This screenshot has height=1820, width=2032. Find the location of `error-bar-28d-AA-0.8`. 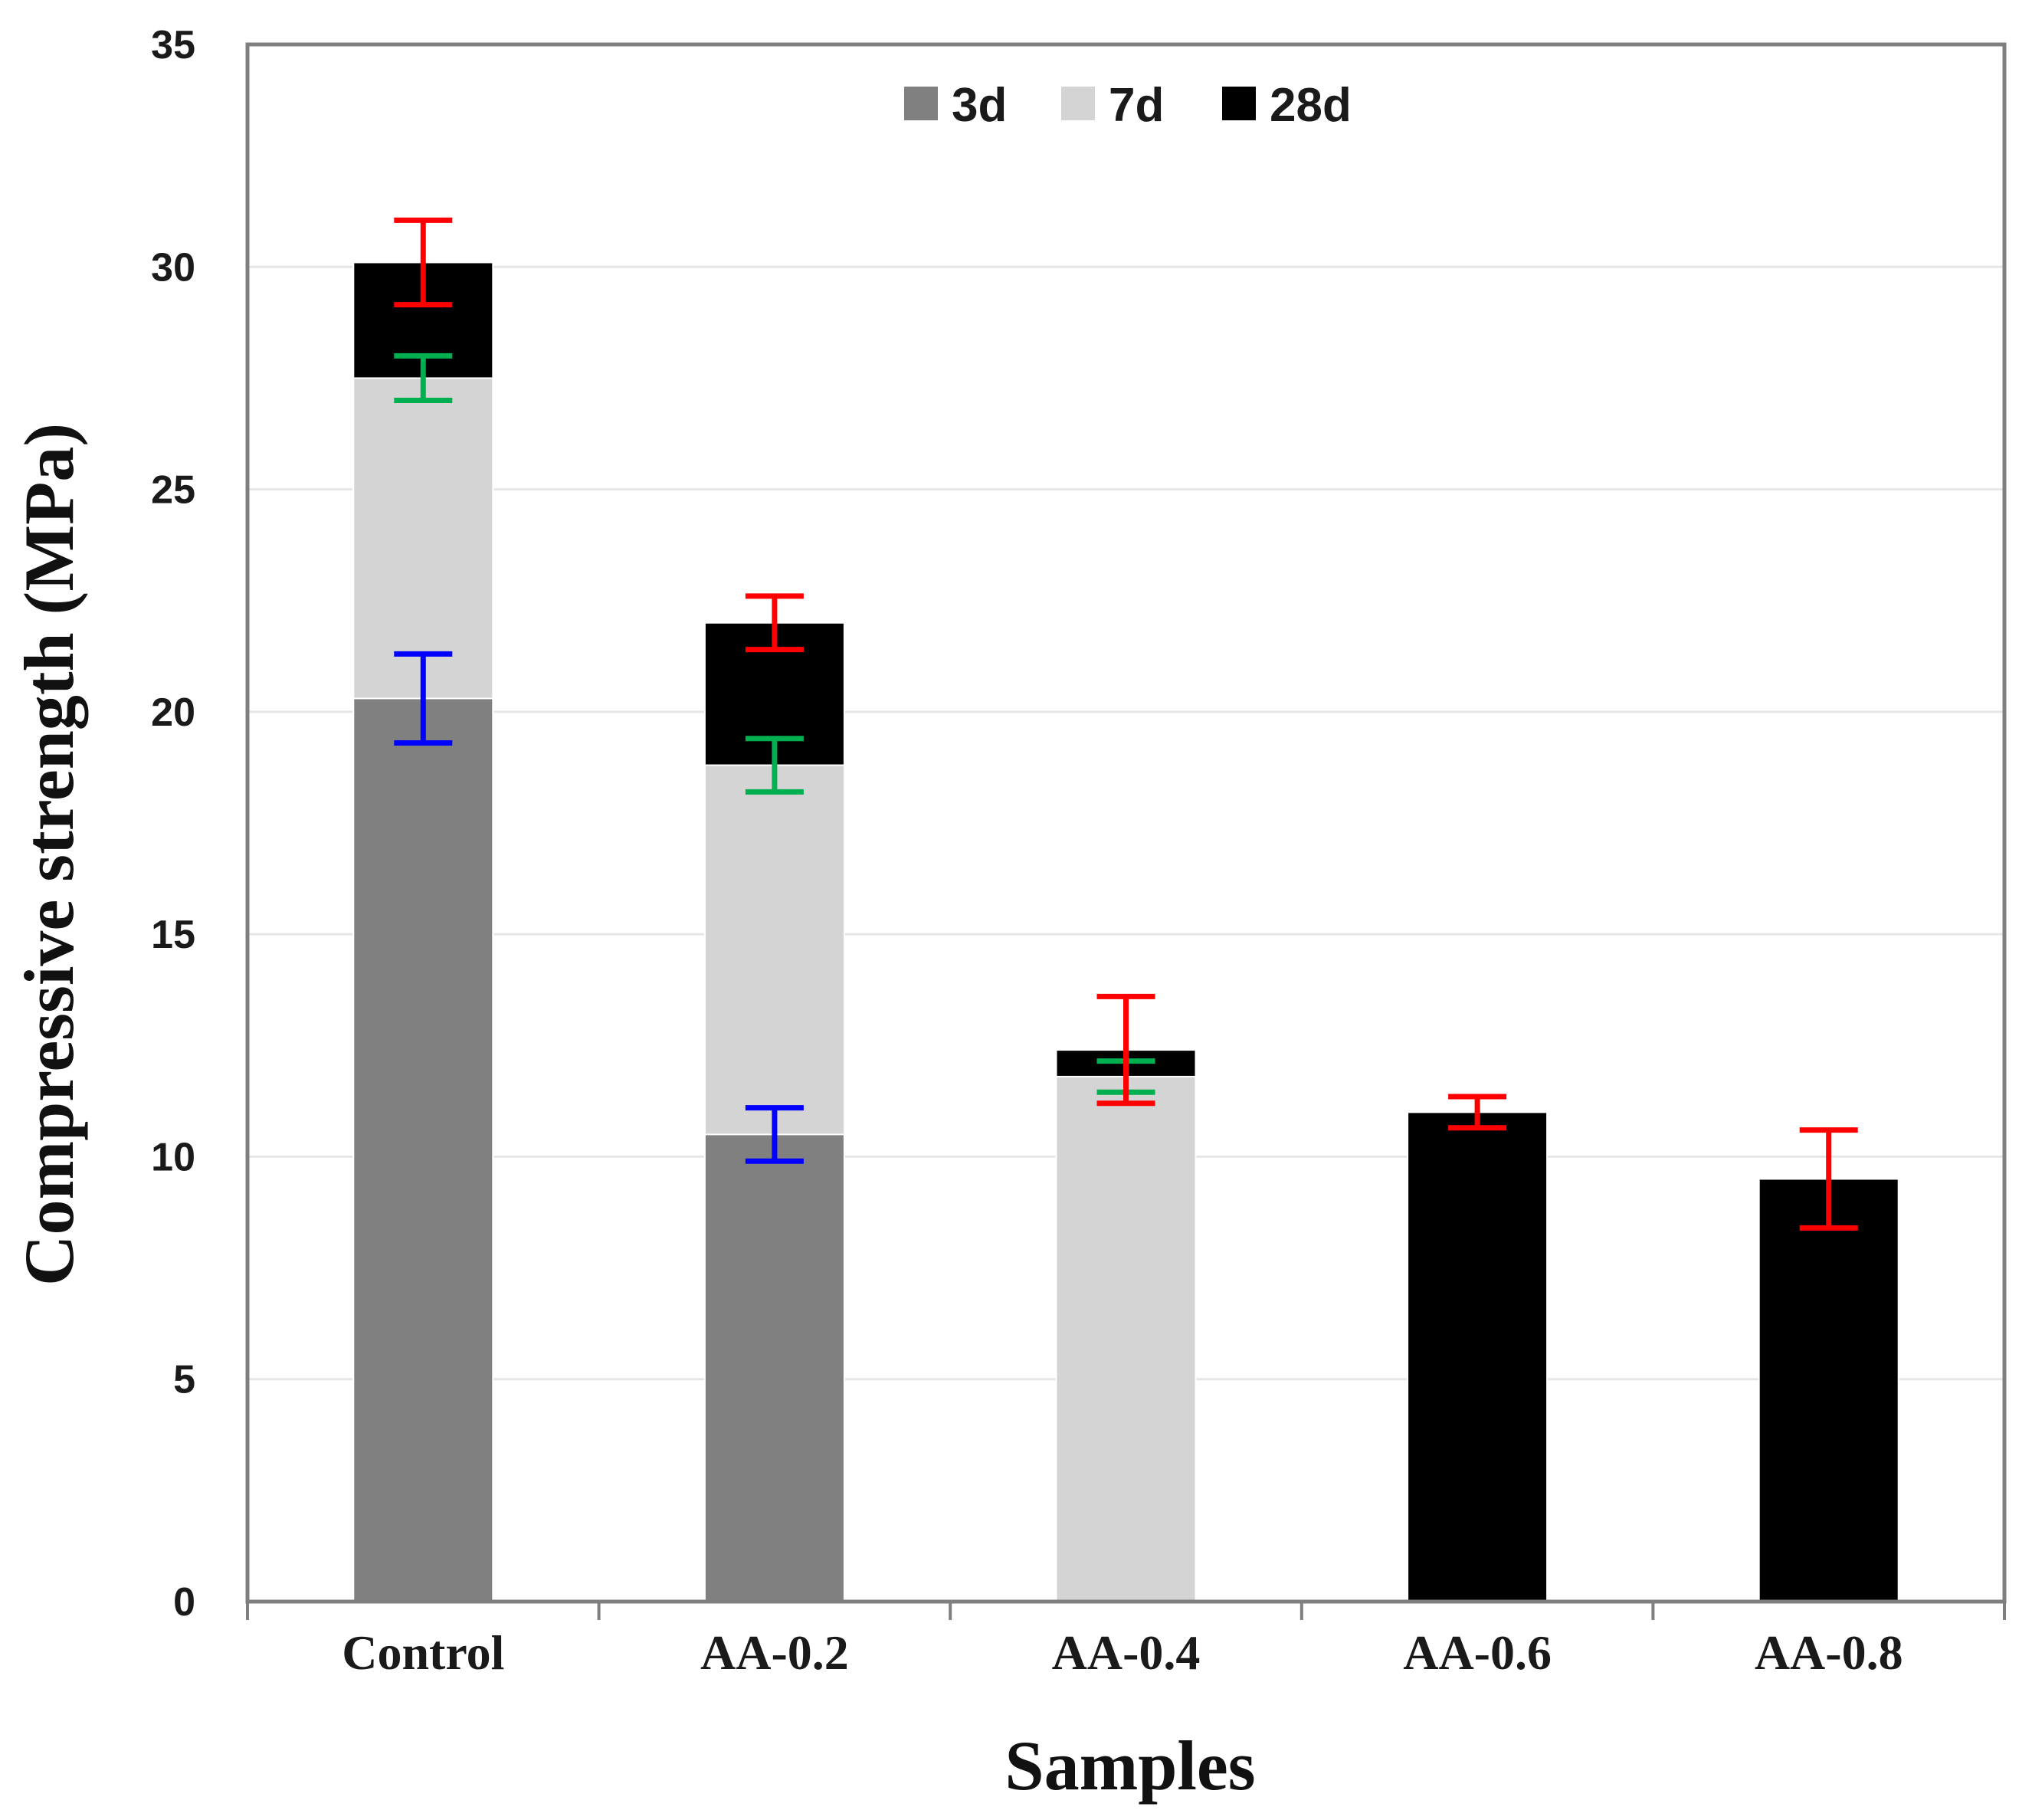

error-bar-28d-AA-0.8 is located at coordinates (1828, 1179).